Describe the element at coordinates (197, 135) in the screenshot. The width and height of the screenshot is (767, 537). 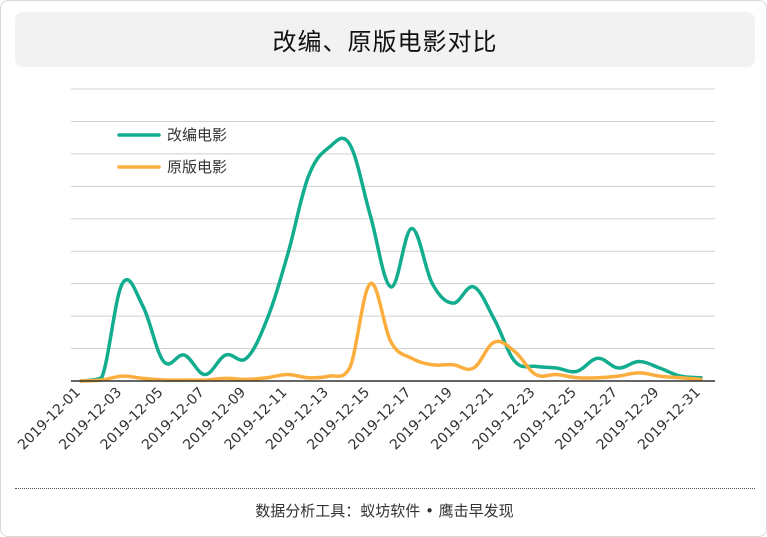
I see `legend-label: 改编电影` at that location.